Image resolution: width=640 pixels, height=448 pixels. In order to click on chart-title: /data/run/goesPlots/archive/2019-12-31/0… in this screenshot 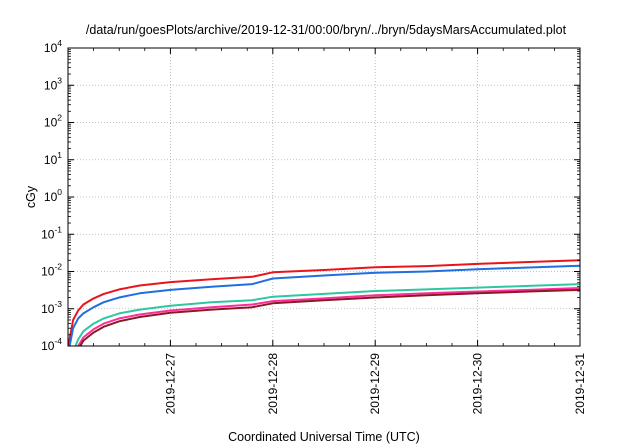, I will do `click(326, 30)`.